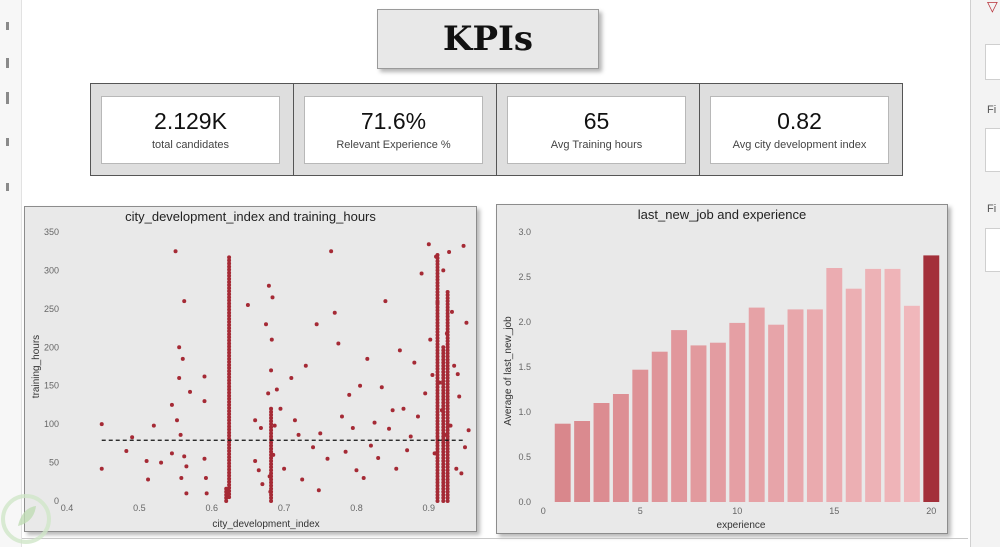  What do you see at coordinates (992, 62) in the screenshot?
I see `filter-search-box` at bounding box center [992, 62].